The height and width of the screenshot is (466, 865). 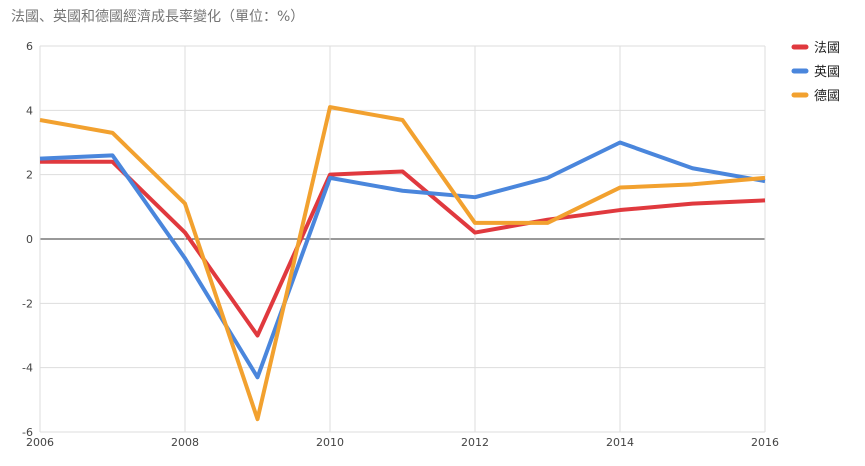 I want to click on legend-item-3: 德國, so click(x=815, y=96).